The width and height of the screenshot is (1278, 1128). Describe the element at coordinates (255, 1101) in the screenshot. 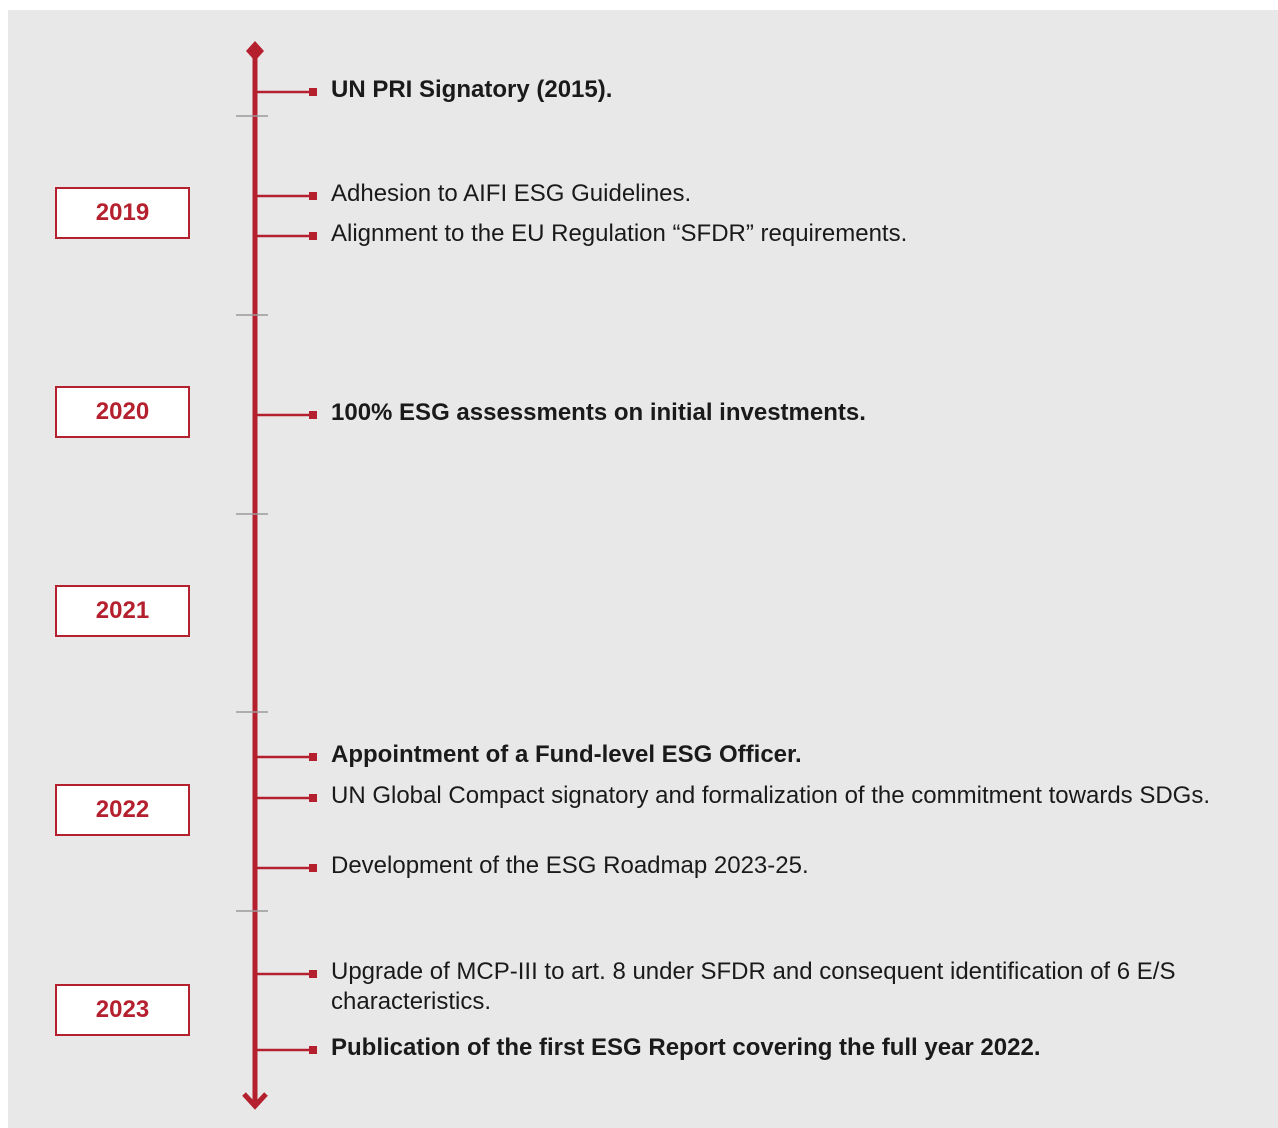

I see `axis-arrow` at that location.